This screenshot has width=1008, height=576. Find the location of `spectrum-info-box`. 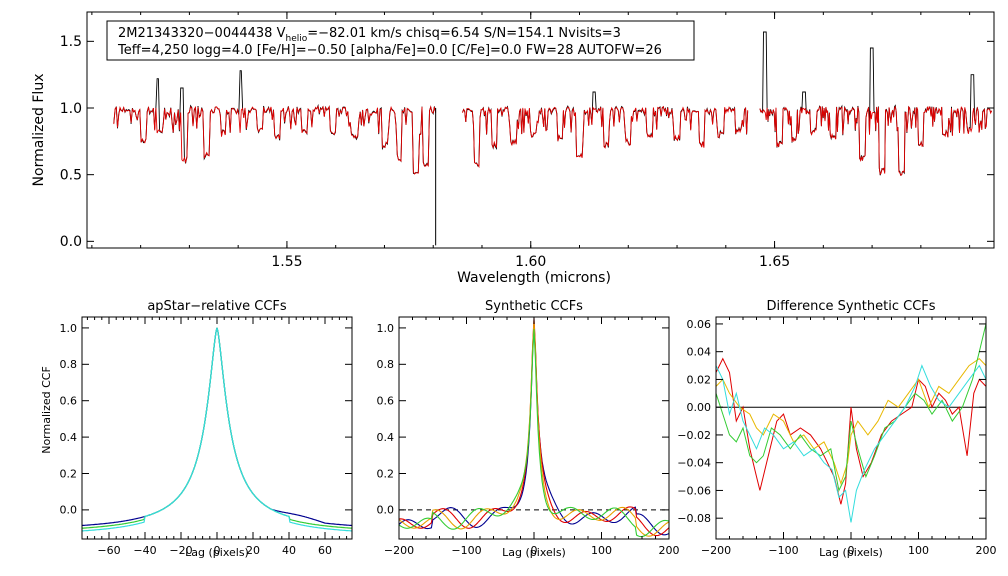

spectrum-info-box is located at coordinates (400, 40).